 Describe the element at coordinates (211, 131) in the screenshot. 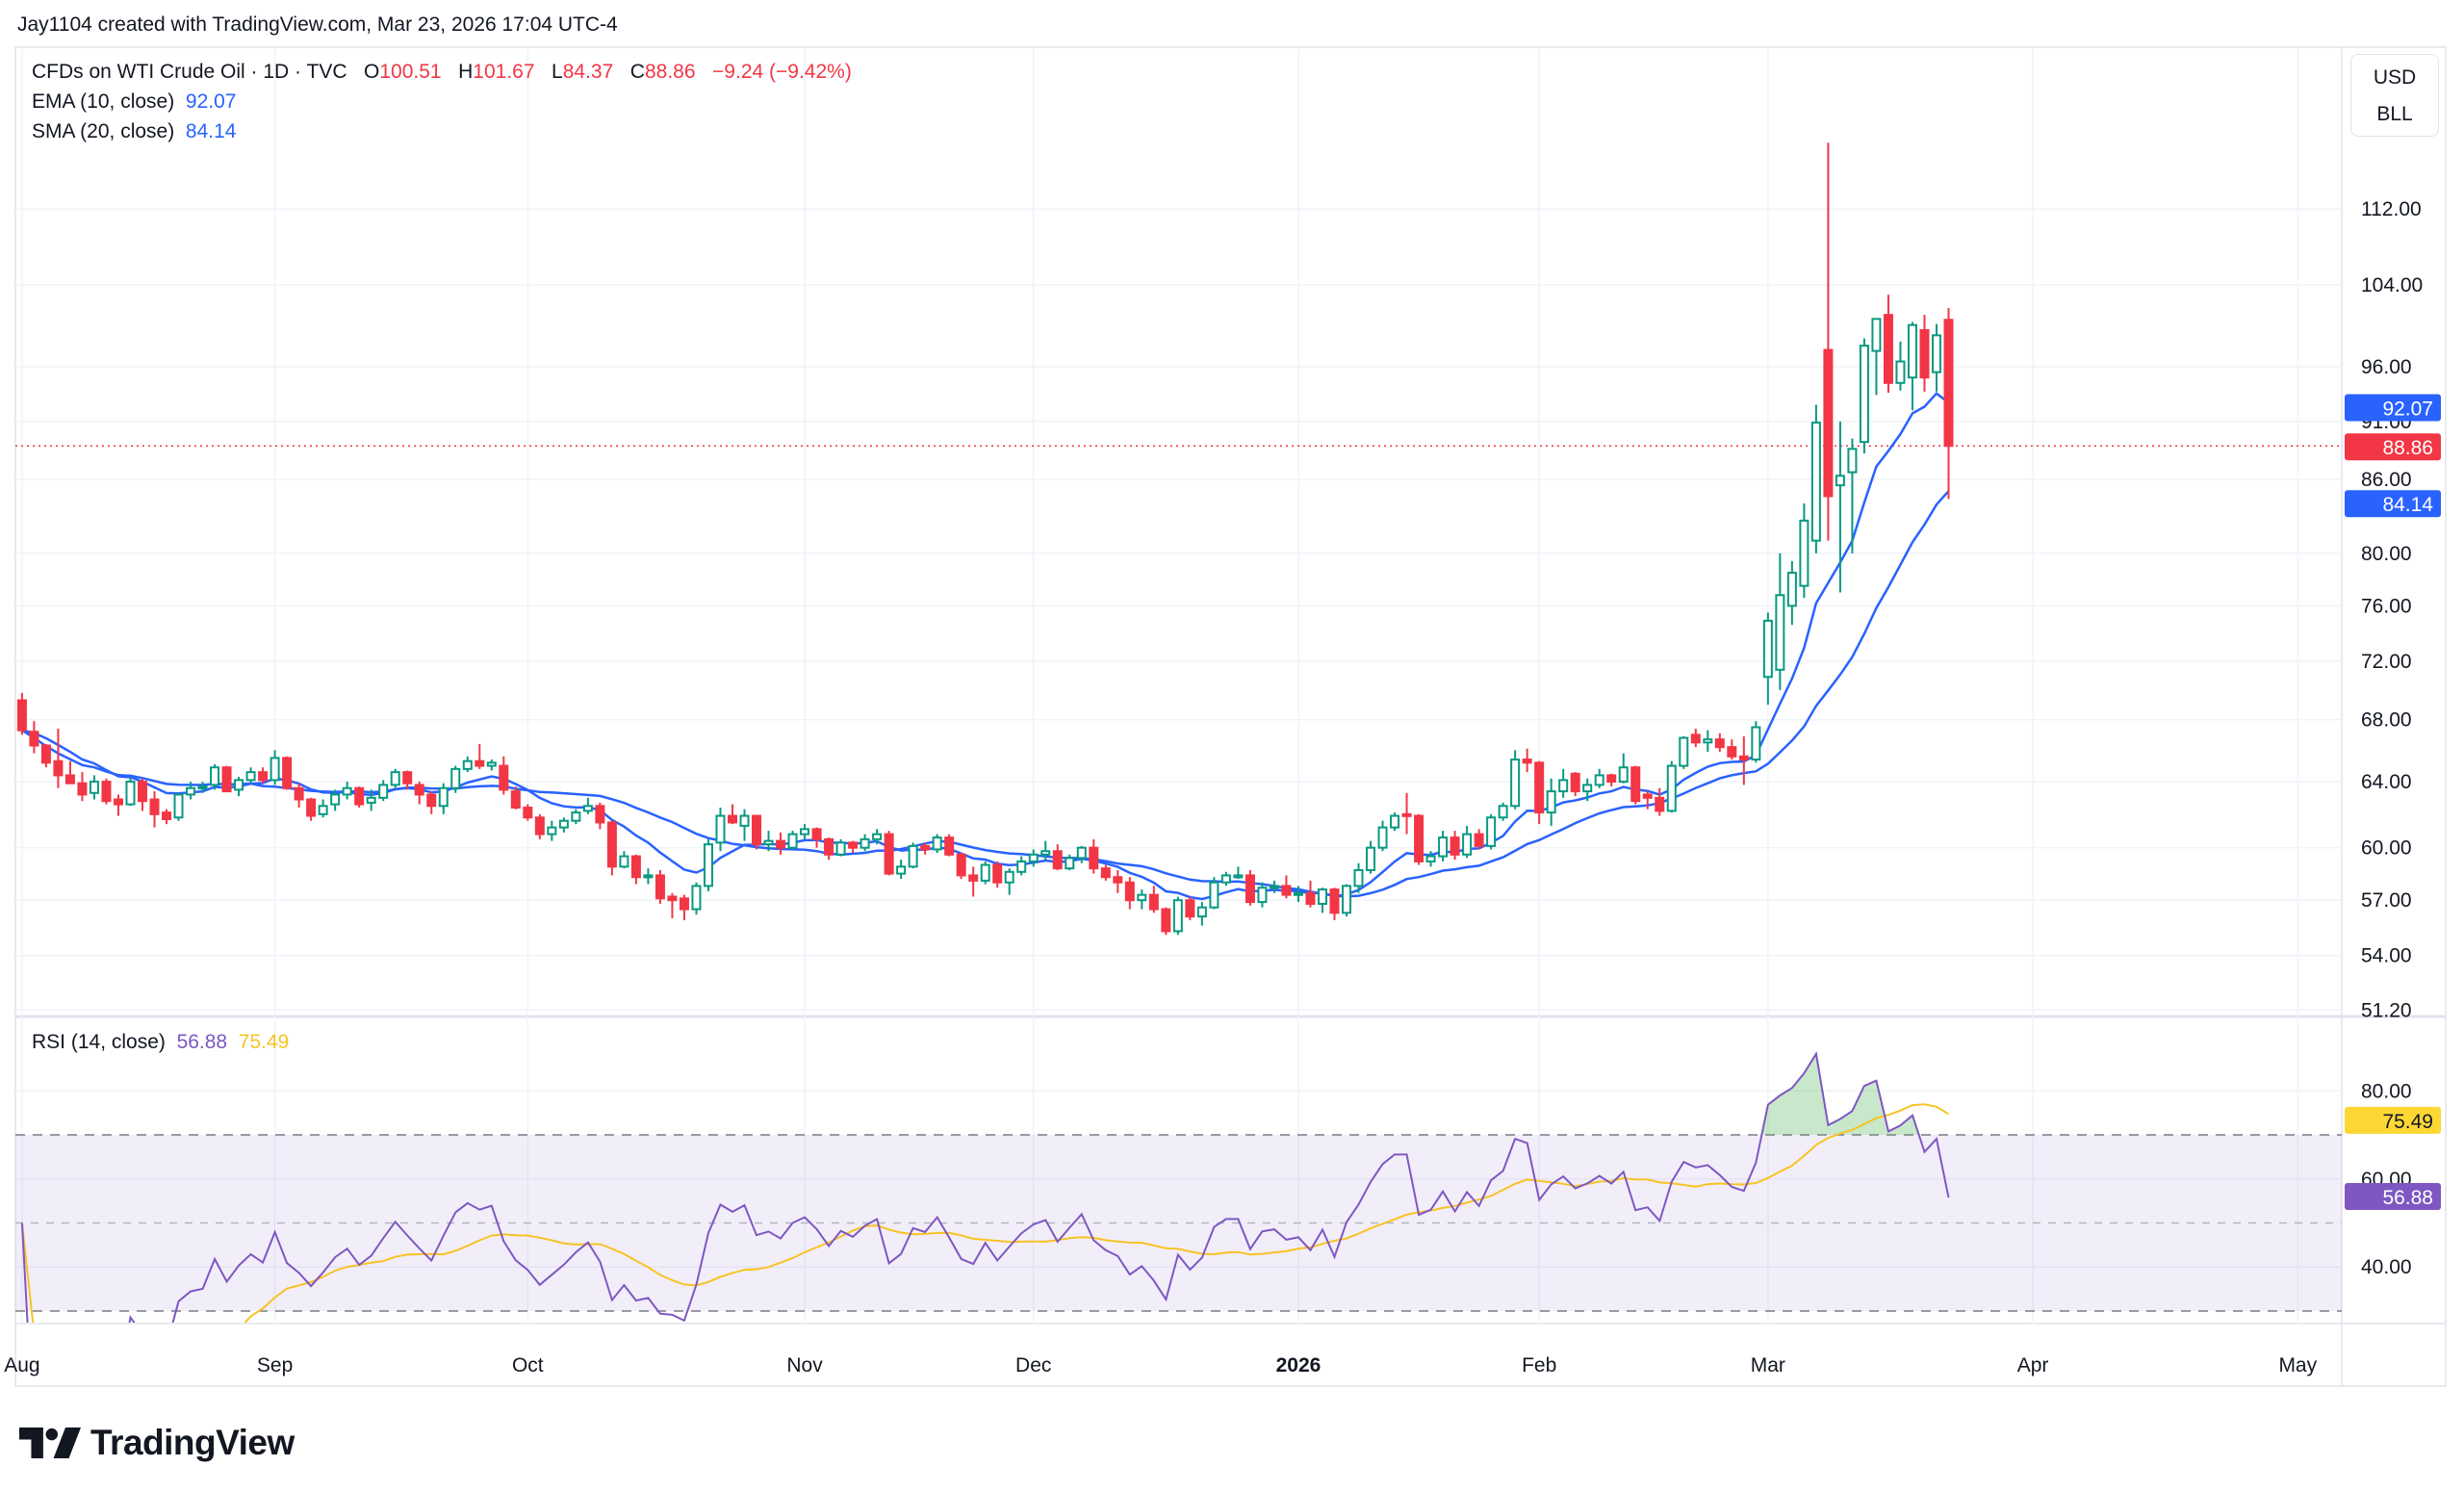

I see `sma-value: 84.14` at that location.